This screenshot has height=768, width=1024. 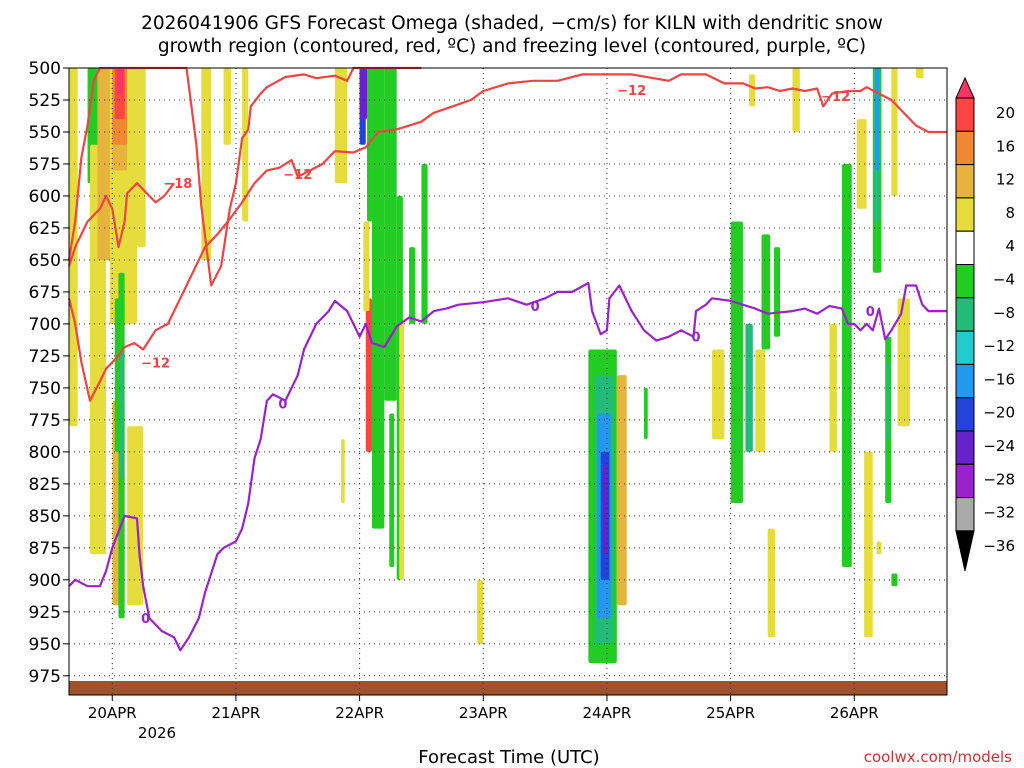 I want to click on colorbar: 20 16 12 8 4 −4 −8 −12 −16 −20 −24 −28 −32 −36, so click(x=985, y=324).